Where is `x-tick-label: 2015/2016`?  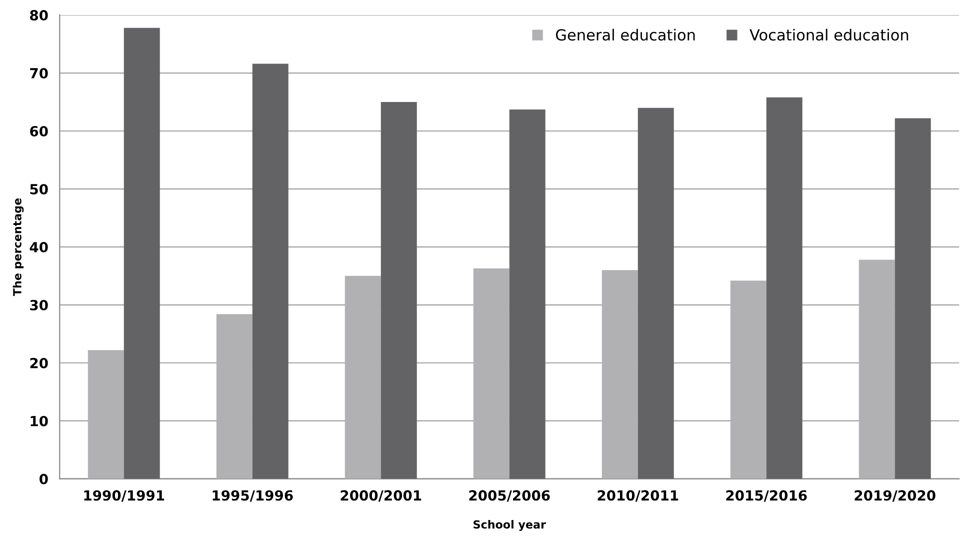 x-tick-label: 2015/2016 is located at coordinates (766, 496).